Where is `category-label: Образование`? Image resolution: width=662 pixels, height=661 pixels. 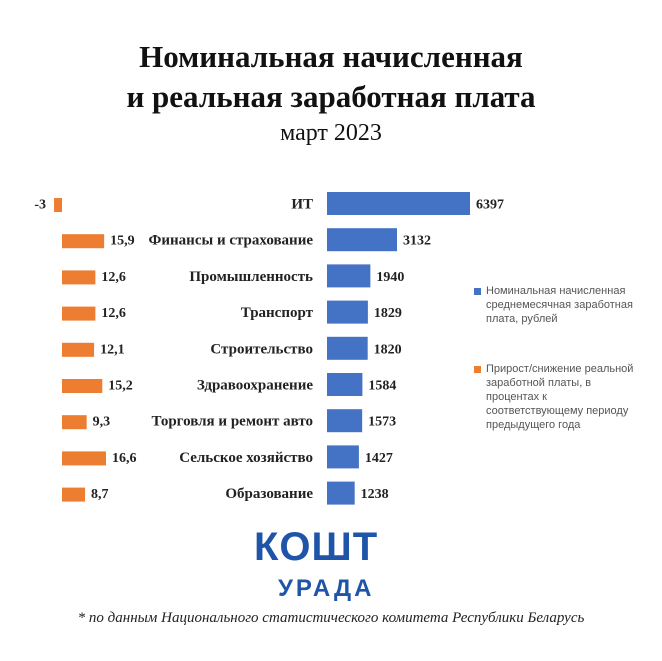
category-label: Образование is located at coordinates (269, 494).